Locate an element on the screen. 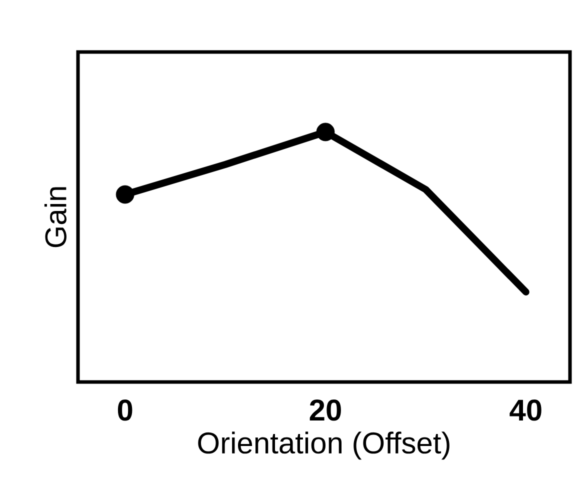 The image size is (576, 497). x-tick-label: 20 is located at coordinates (325, 410).